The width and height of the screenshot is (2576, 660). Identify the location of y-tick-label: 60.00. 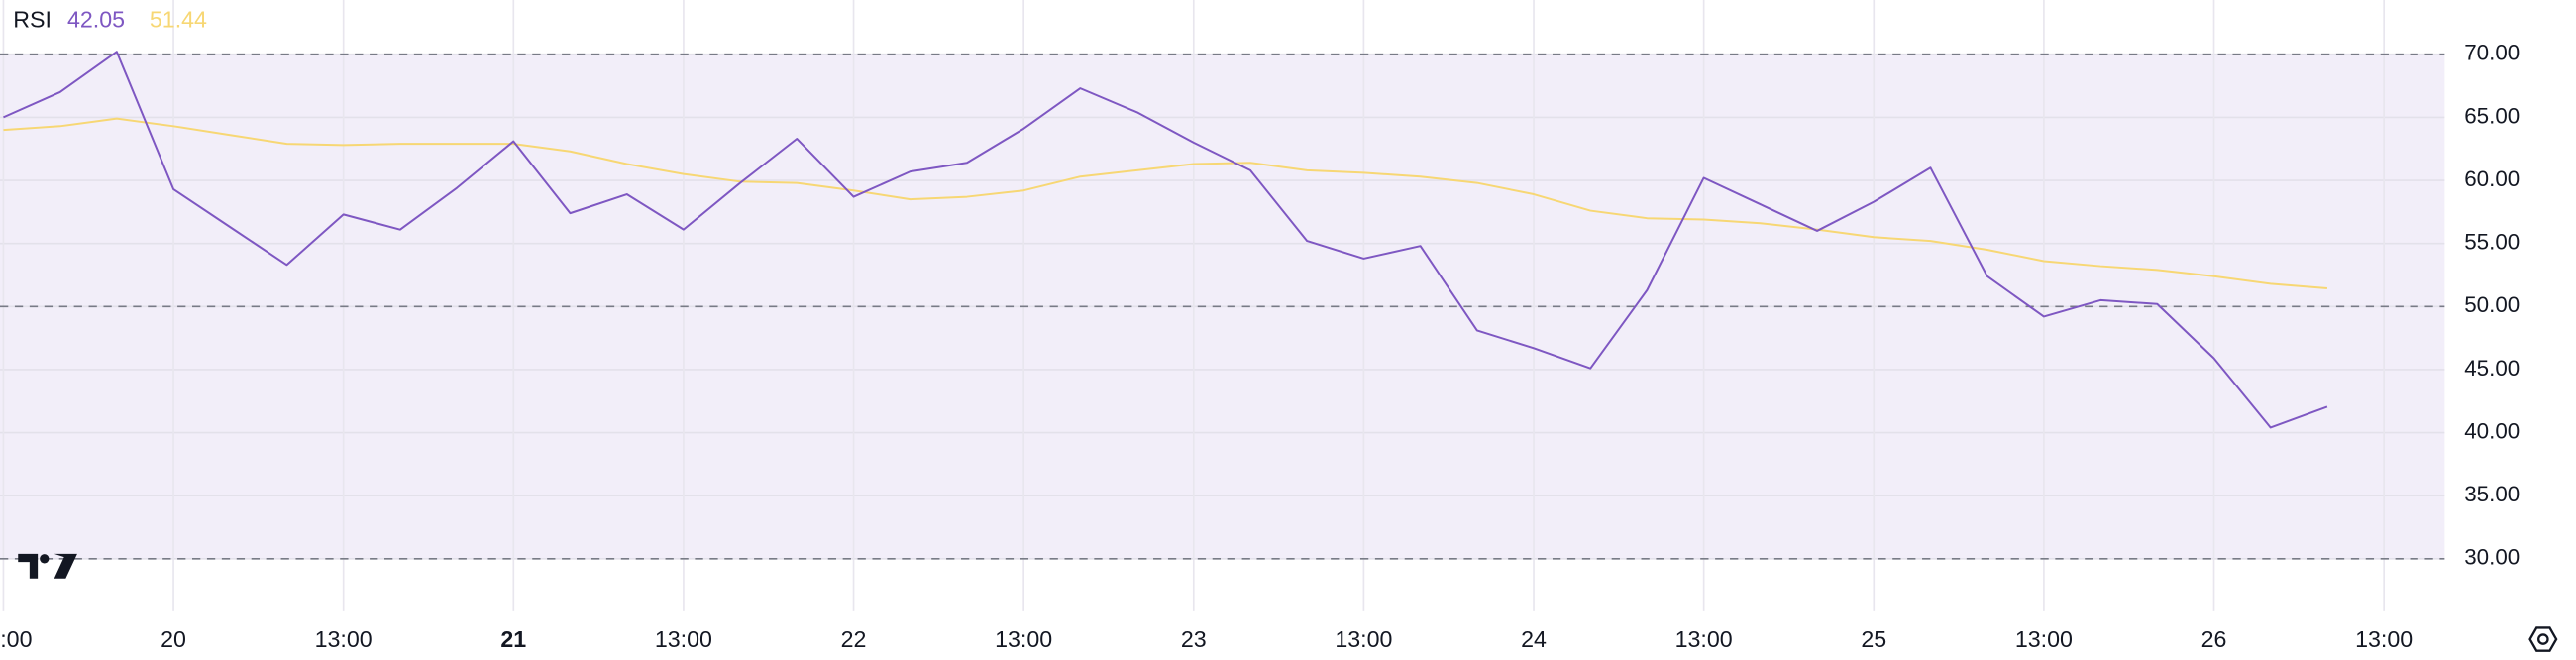
(2492, 178).